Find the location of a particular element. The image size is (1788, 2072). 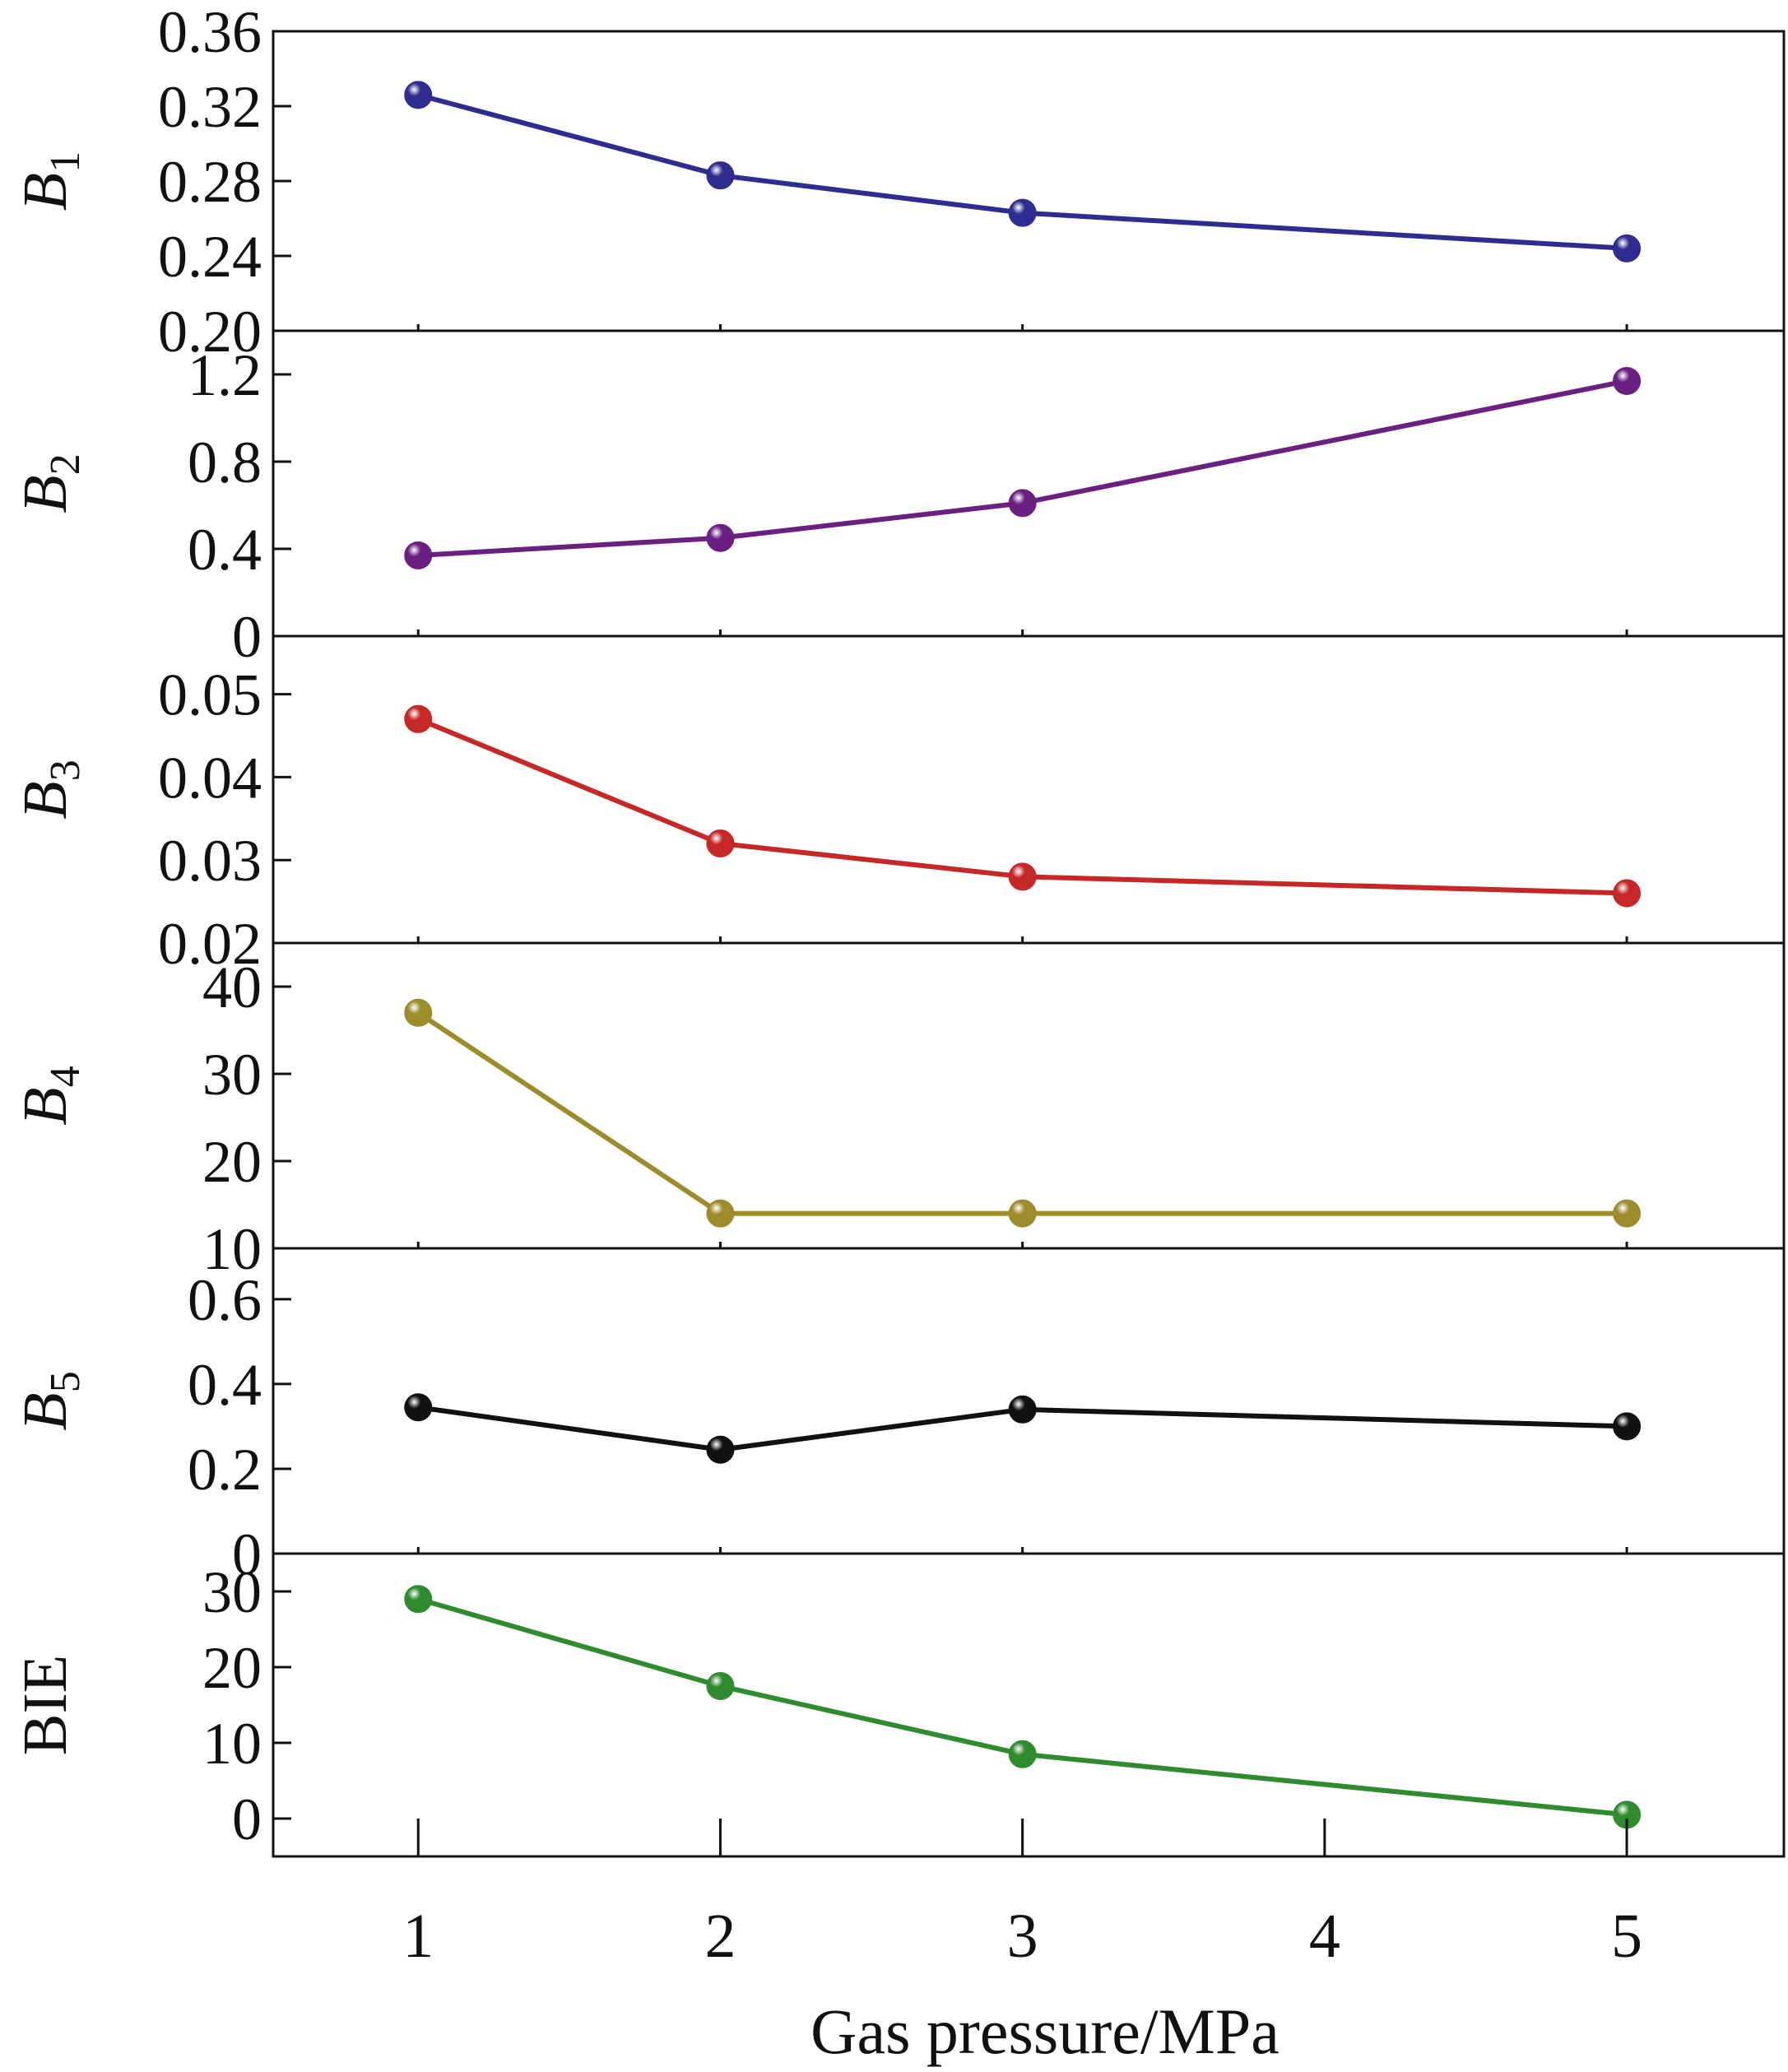

y-tick-label: 0.8 is located at coordinates (225, 462).